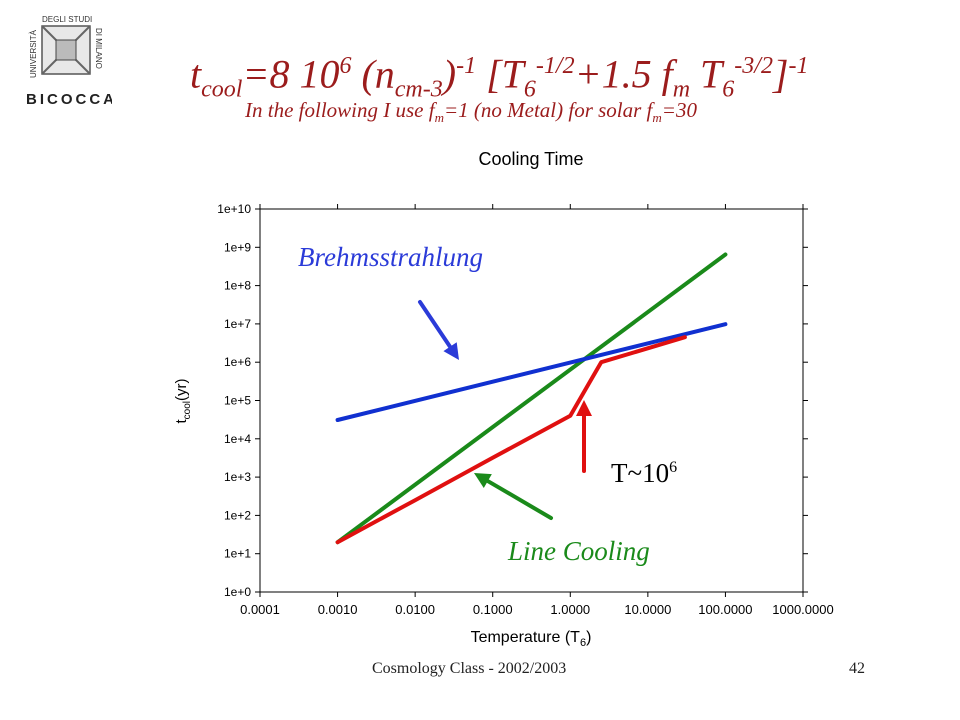  What do you see at coordinates (234, 209) in the screenshot?
I see `y-tick-label: 1e+10` at bounding box center [234, 209].